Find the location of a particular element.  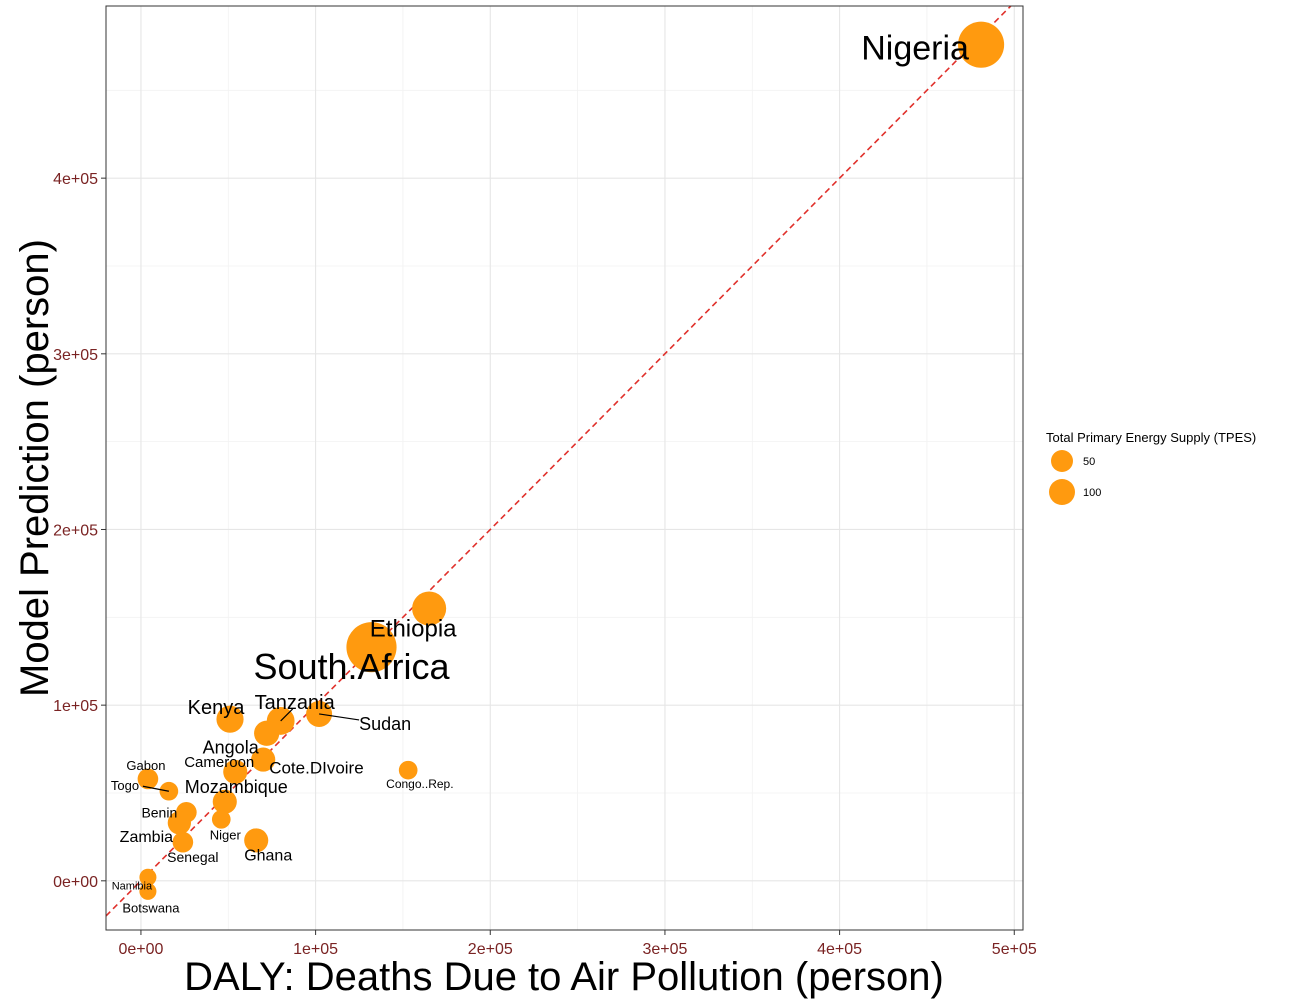

label-zambia: Zambia is located at coordinates (146, 837).